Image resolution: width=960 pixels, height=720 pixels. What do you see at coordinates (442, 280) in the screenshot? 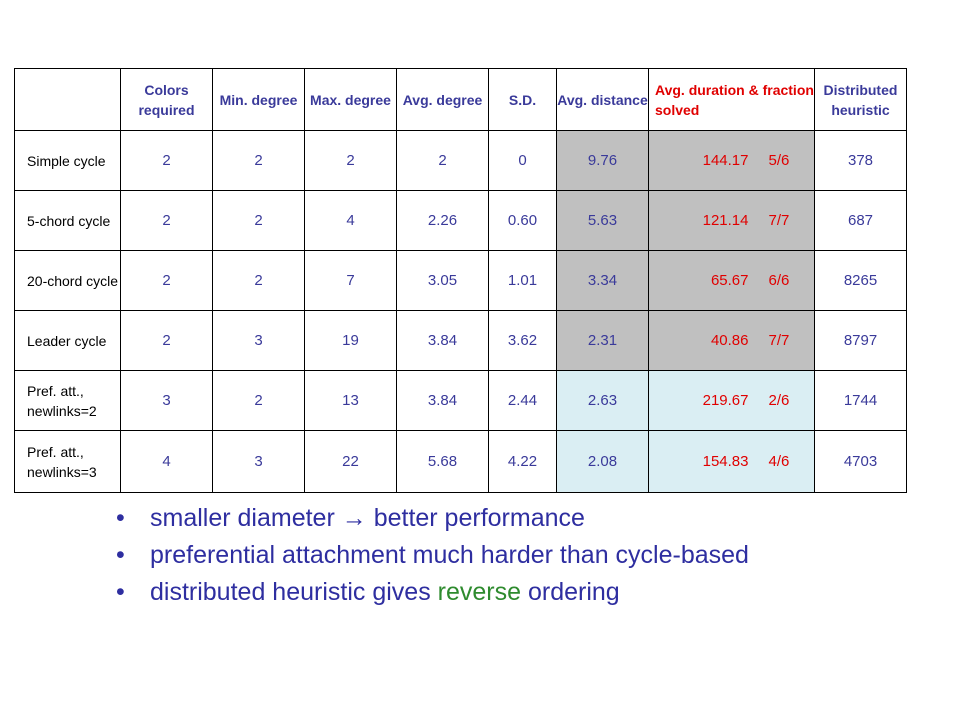
I see `cell-avg-degree: 3.05` at bounding box center [442, 280].